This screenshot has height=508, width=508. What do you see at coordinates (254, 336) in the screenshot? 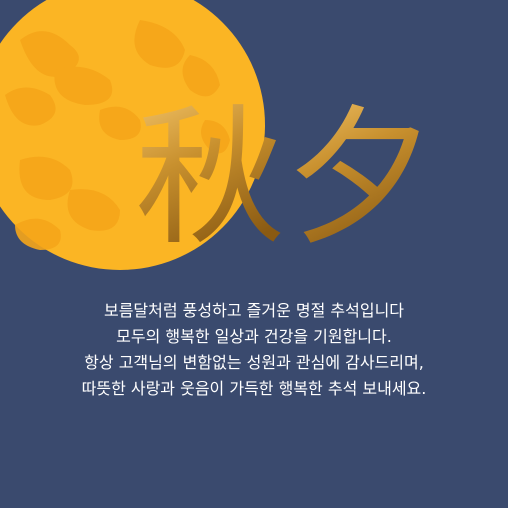
I see `message-line-2: 모두의 행복한 일상과 건강을 기원합니다.` at bounding box center [254, 336].